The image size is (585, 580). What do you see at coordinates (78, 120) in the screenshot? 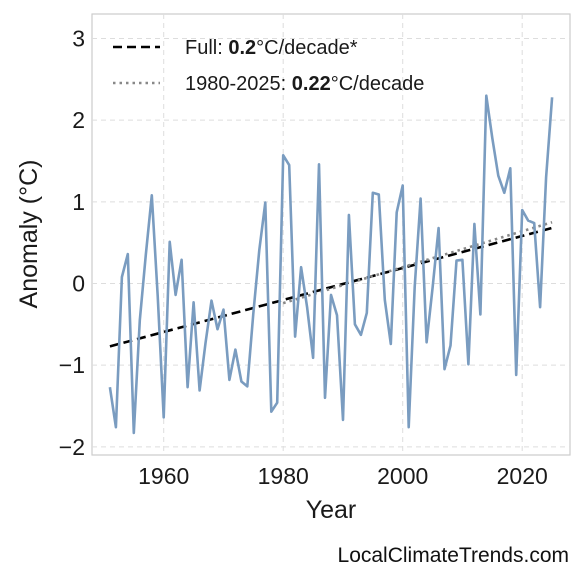
I see `y-tick-label: 2` at bounding box center [78, 120].